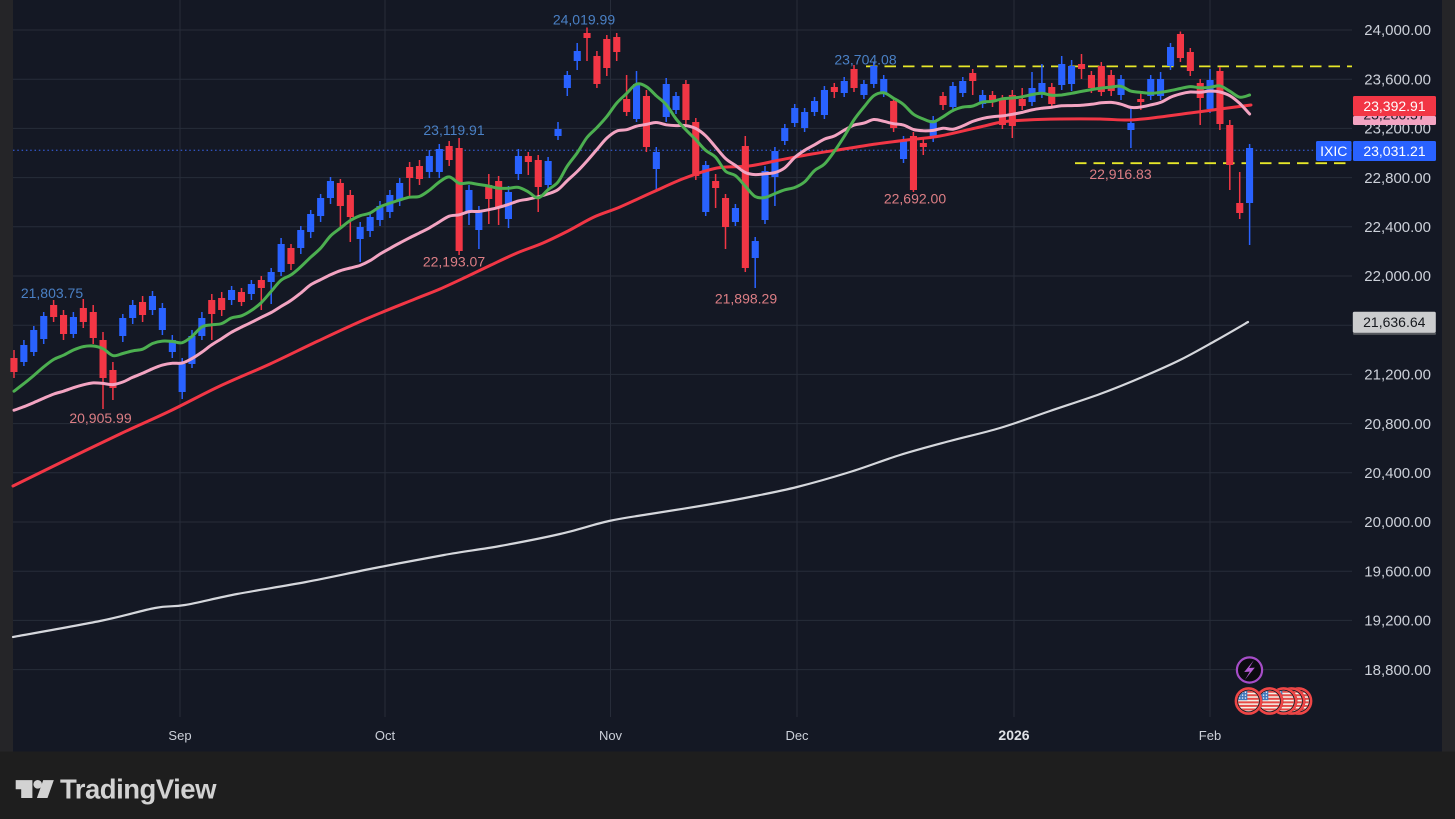  Describe the element at coordinates (1210, 735) in the screenshot. I see `svg-text: Feb` at that location.